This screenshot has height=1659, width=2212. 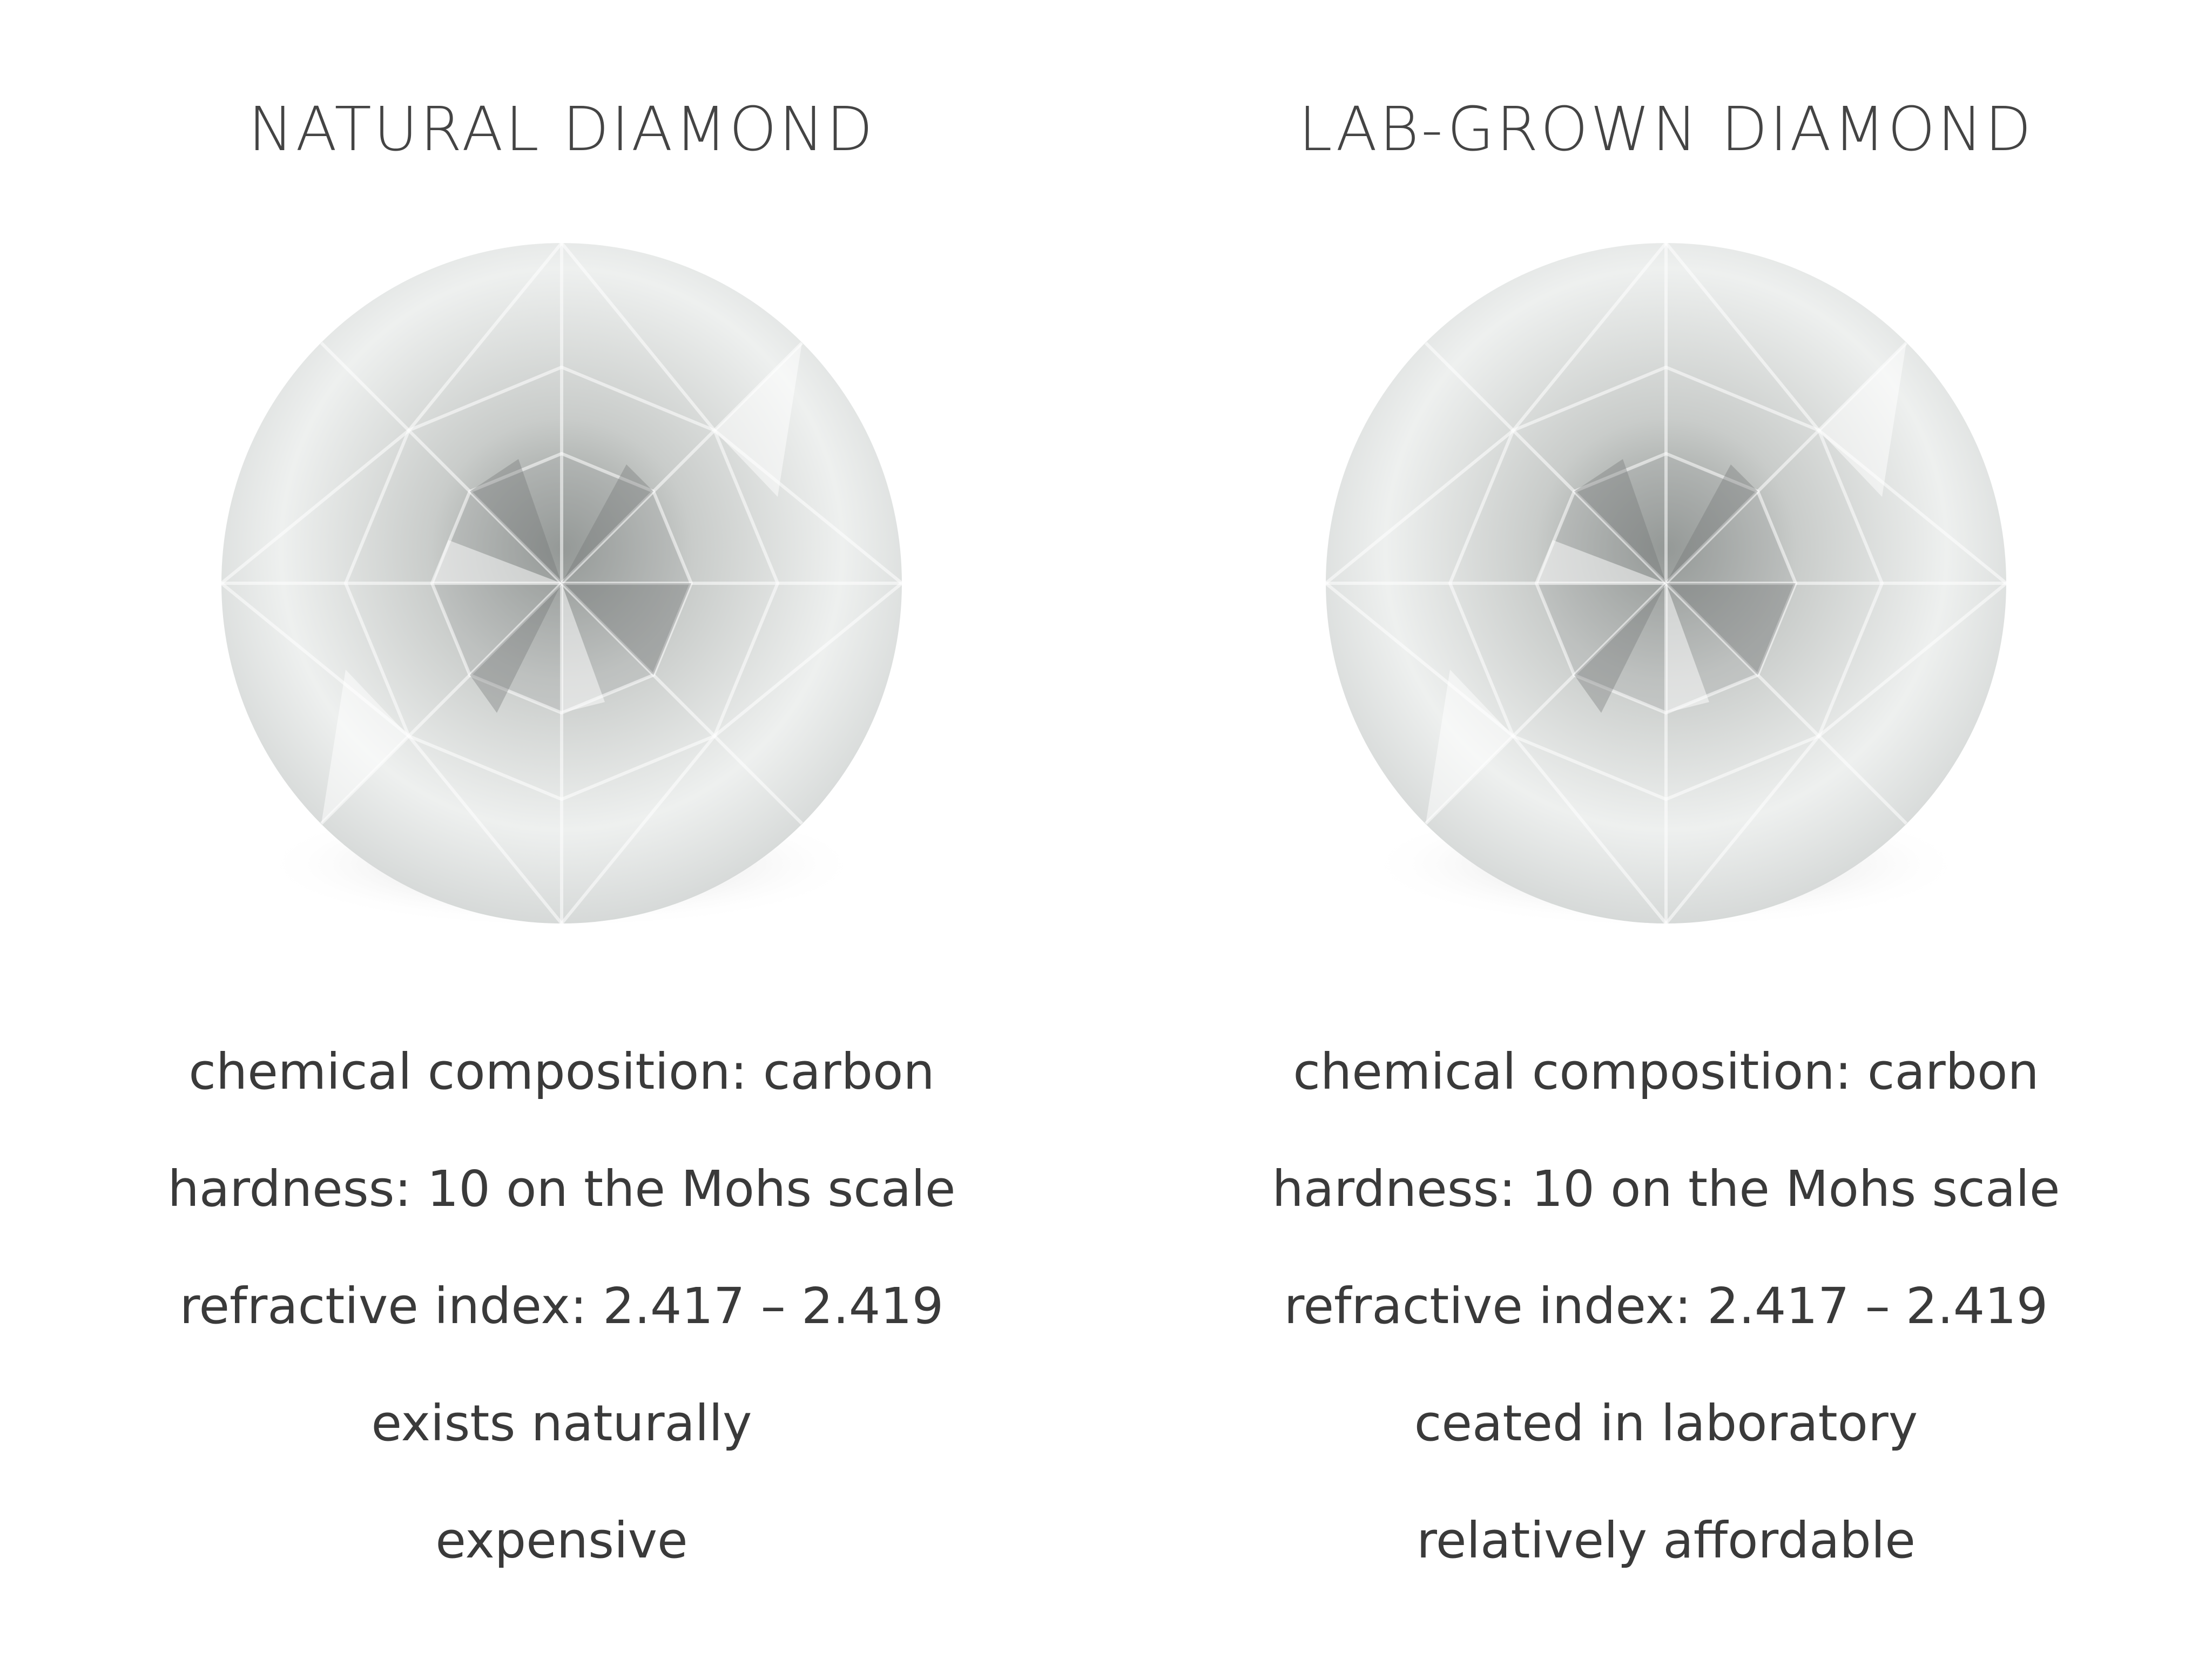 What do you see at coordinates (1666, 605) in the screenshot?
I see `lab-grown-diamond-image` at bounding box center [1666, 605].